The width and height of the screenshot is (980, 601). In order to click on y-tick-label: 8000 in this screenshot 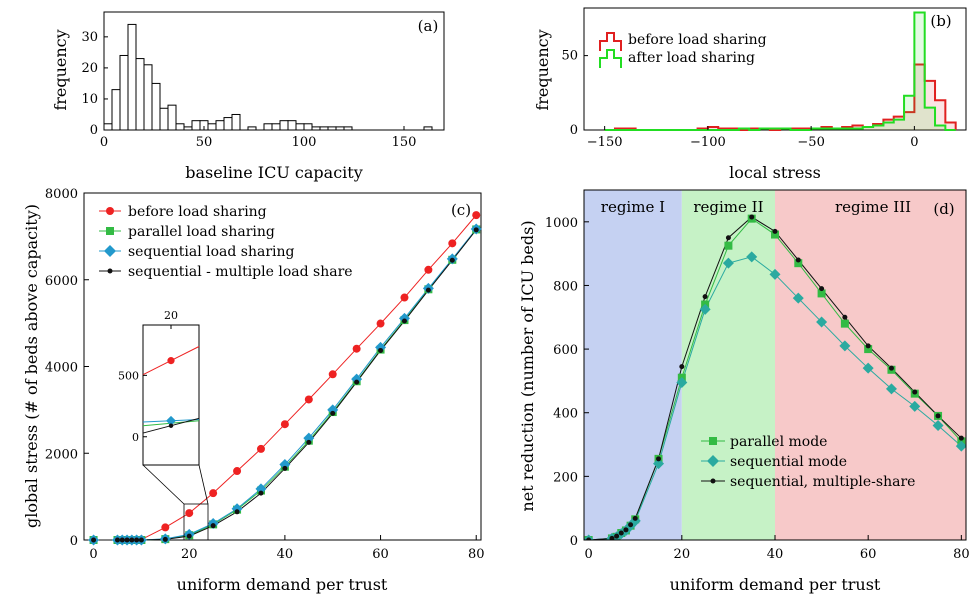, I will do `click(61, 194)`.